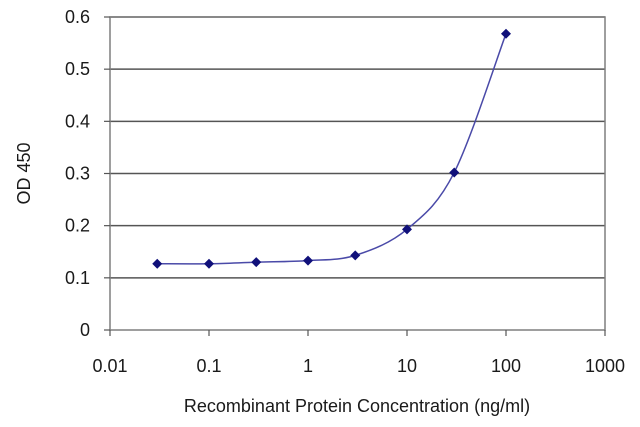  I want to click on y-tick-label: 0, so click(85, 330).